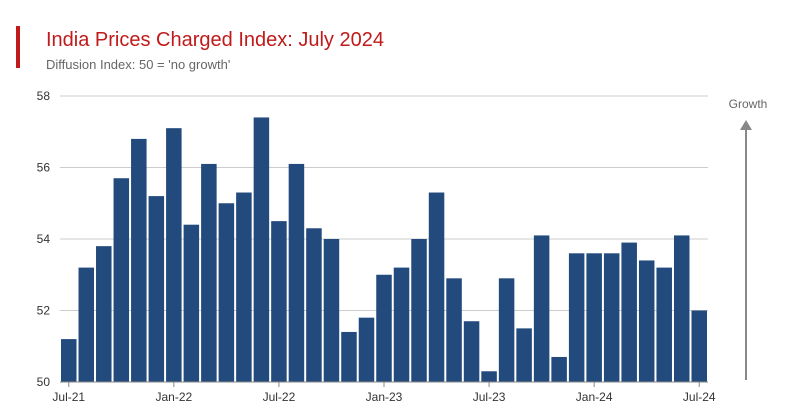  Describe the element at coordinates (44, 311) in the screenshot. I see `y-tick-label: 52` at that location.